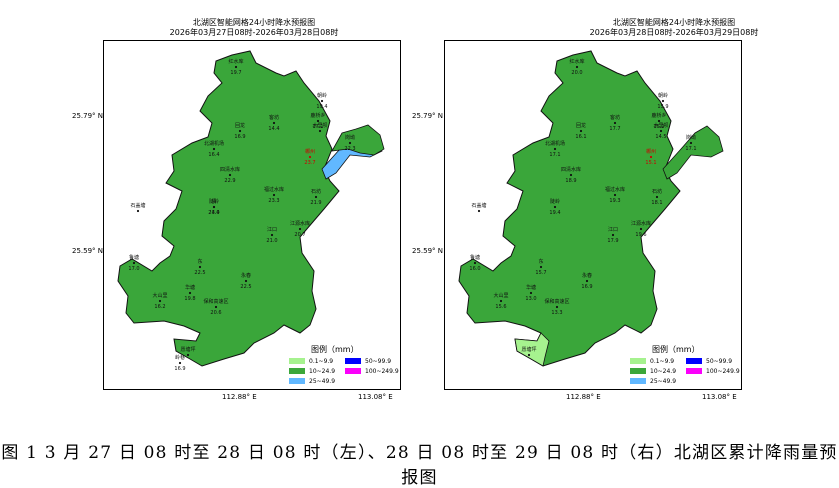 This screenshot has width=839, height=488. I want to click on right-lat-label-upper: 25.79° N, so click(428, 116).